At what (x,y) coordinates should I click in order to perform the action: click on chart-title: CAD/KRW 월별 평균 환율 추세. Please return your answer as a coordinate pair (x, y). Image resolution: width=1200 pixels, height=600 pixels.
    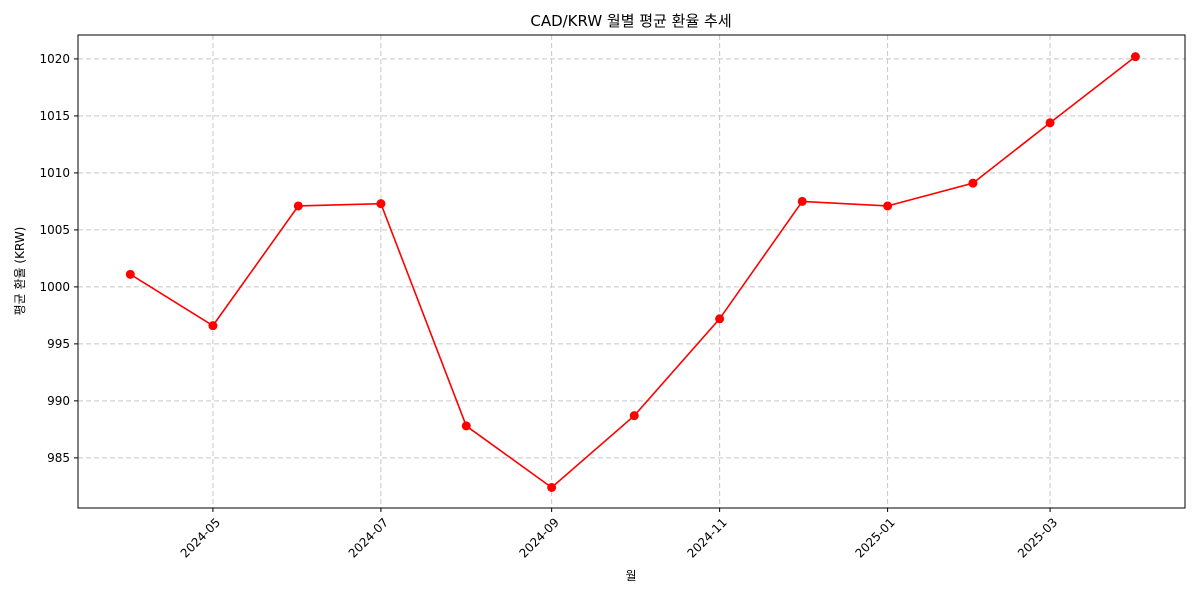
    Looking at the image, I should click on (630, 21).